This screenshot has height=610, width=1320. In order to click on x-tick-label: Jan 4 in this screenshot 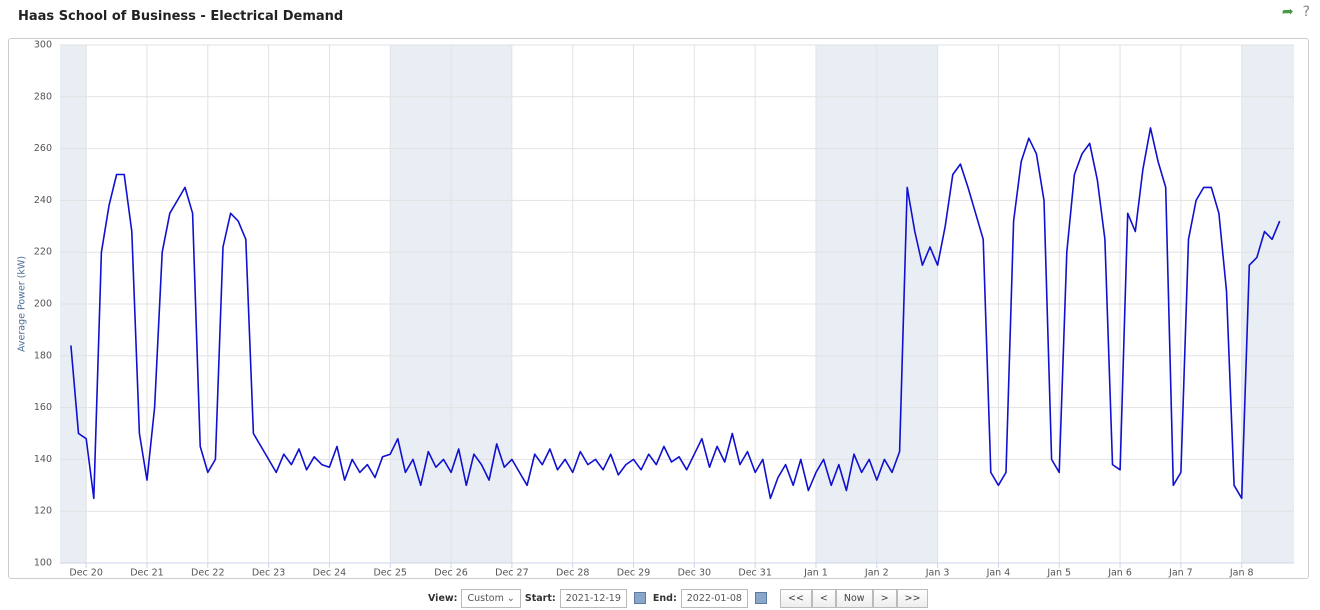, I will do `click(998, 573)`.